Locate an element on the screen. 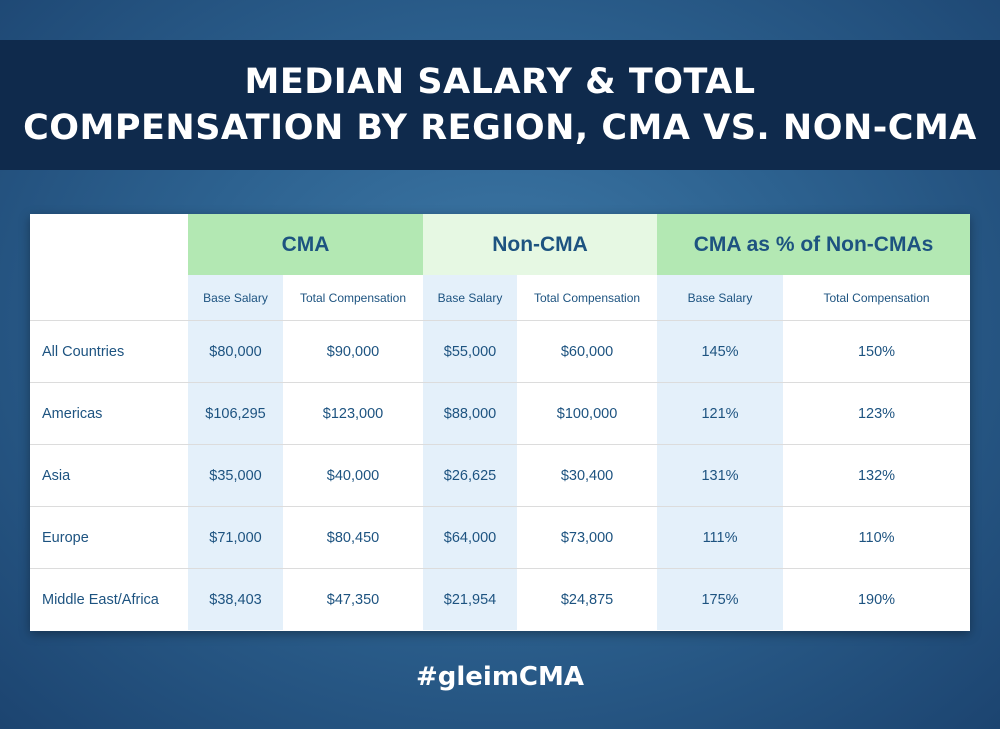  group-header-row: CMA Non-CMA CMA as % of Non-CMAs is located at coordinates (500, 244).